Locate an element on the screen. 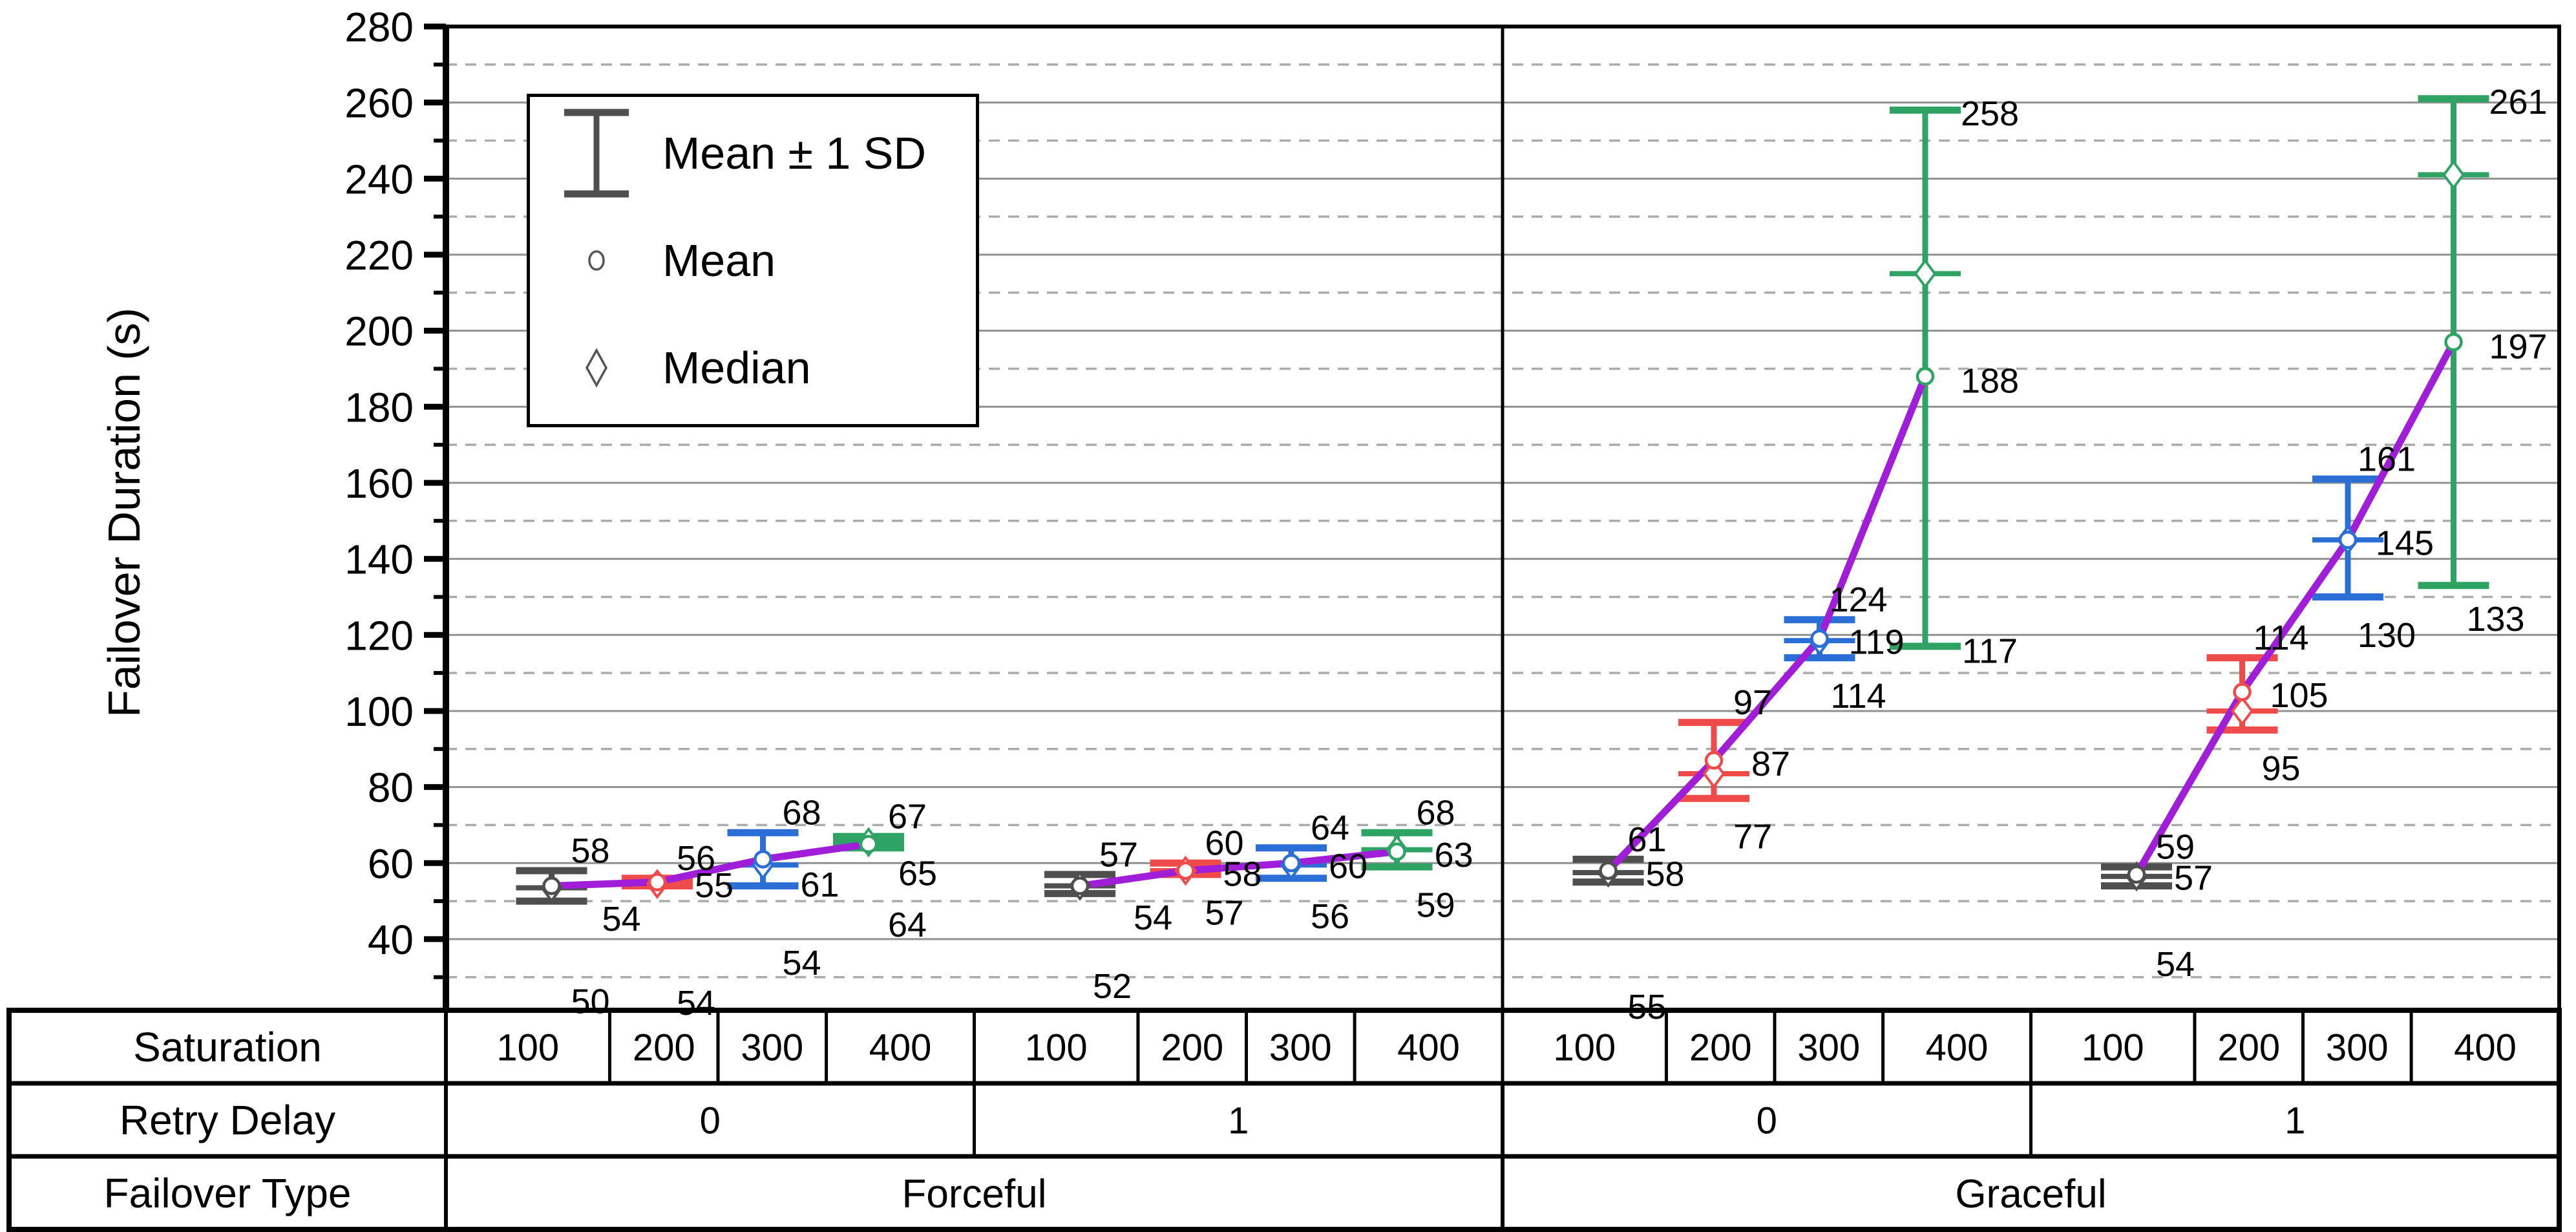 Image resolution: width=2576 pixels, height=1232 pixels. data-label-sd-low: 114 is located at coordinates (1858, 696).